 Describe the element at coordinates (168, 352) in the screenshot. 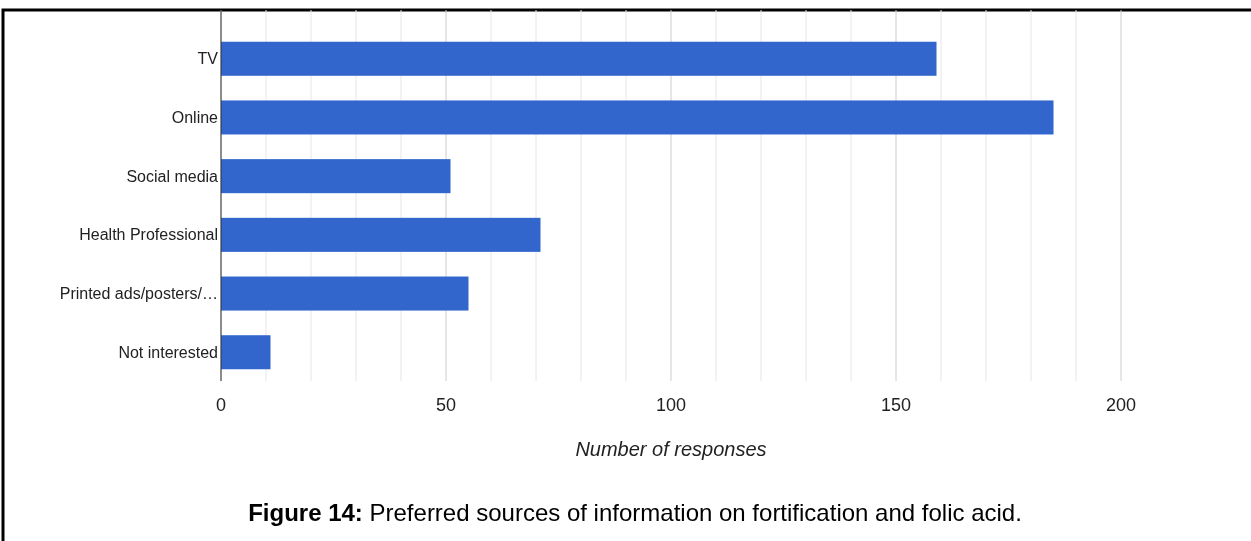

I see `y-tick-label: Not interested` at that location.